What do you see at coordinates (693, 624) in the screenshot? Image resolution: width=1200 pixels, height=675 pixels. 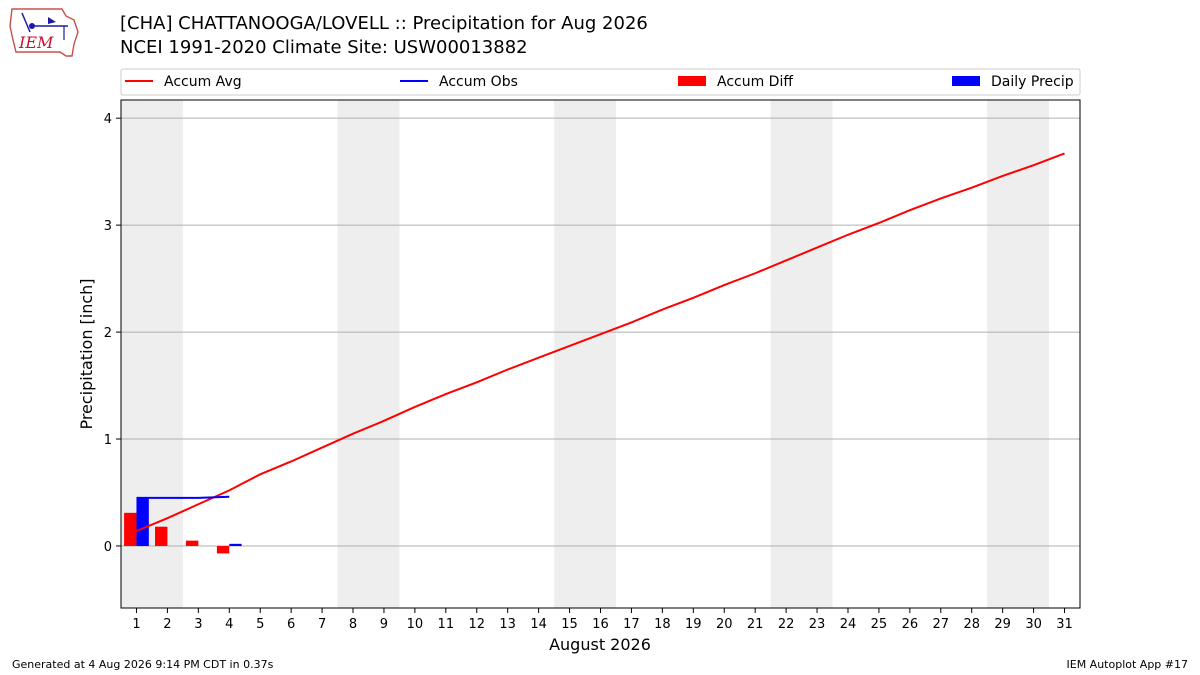 I see `x-tick-label: 19` at bounding box center [693, 624].